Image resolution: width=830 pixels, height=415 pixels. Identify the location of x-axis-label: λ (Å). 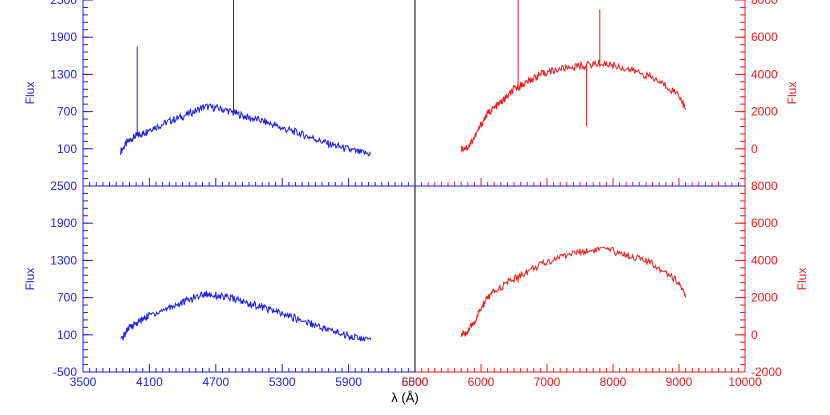
(404, 397).